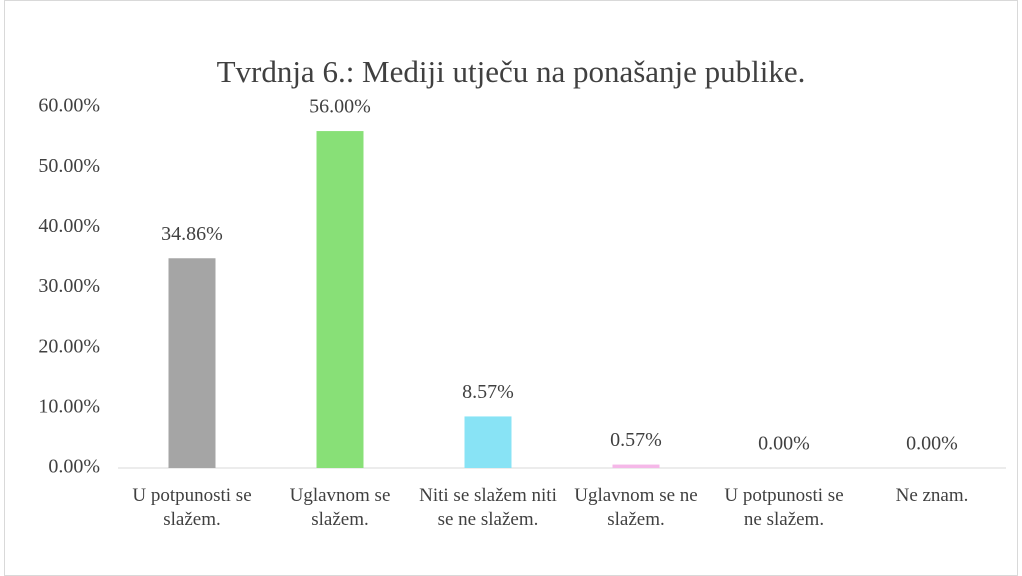 Image resolution: width=1022 pixels, height=576 pixels. Describe the element at coordinates (69, 406) in the screenshot. I see `y-tick-label: 10.00%` at that location.